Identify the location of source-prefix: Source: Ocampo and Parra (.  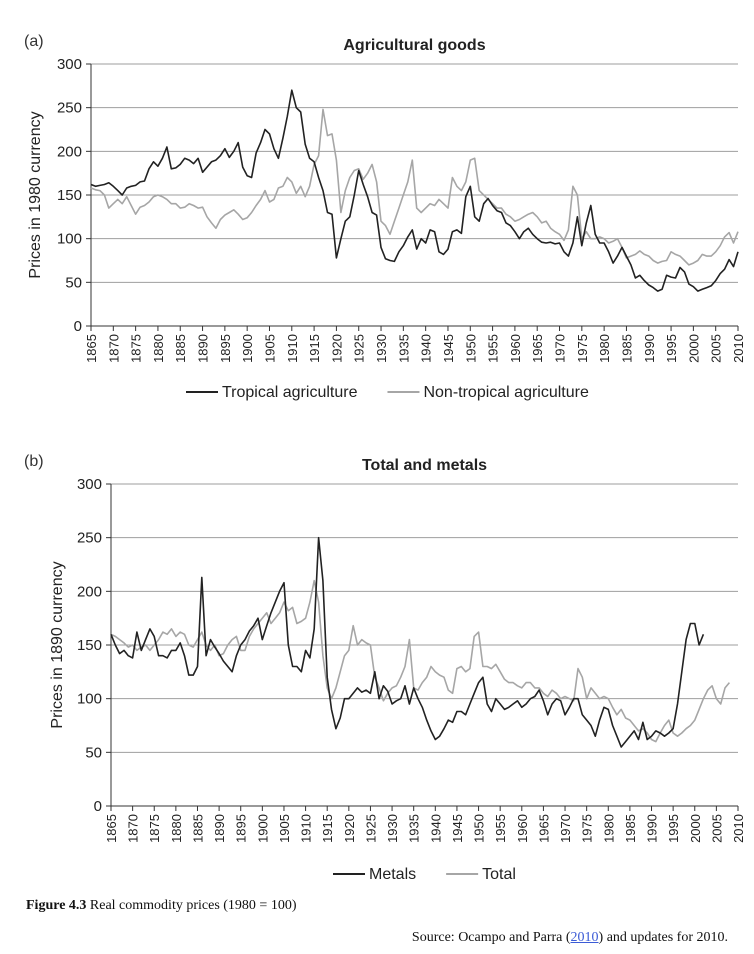
(491, 937).